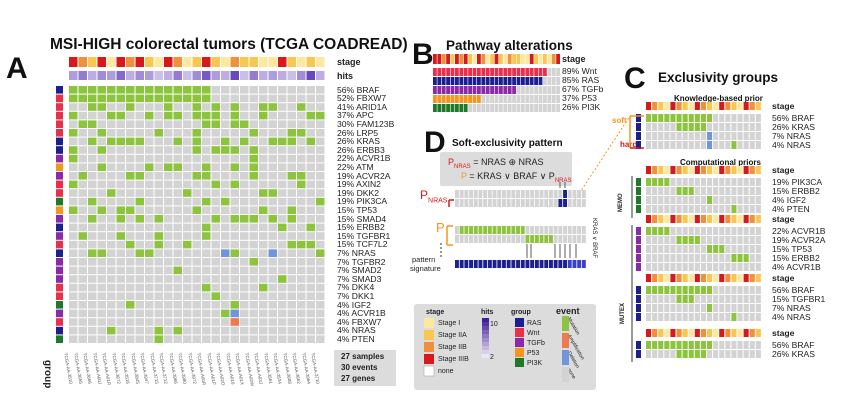 The image size is (860, 412). What do you see at coordinates (448, 59) in the screenshot?
I see `b-stage-cell` at bounding box center [448, 59].